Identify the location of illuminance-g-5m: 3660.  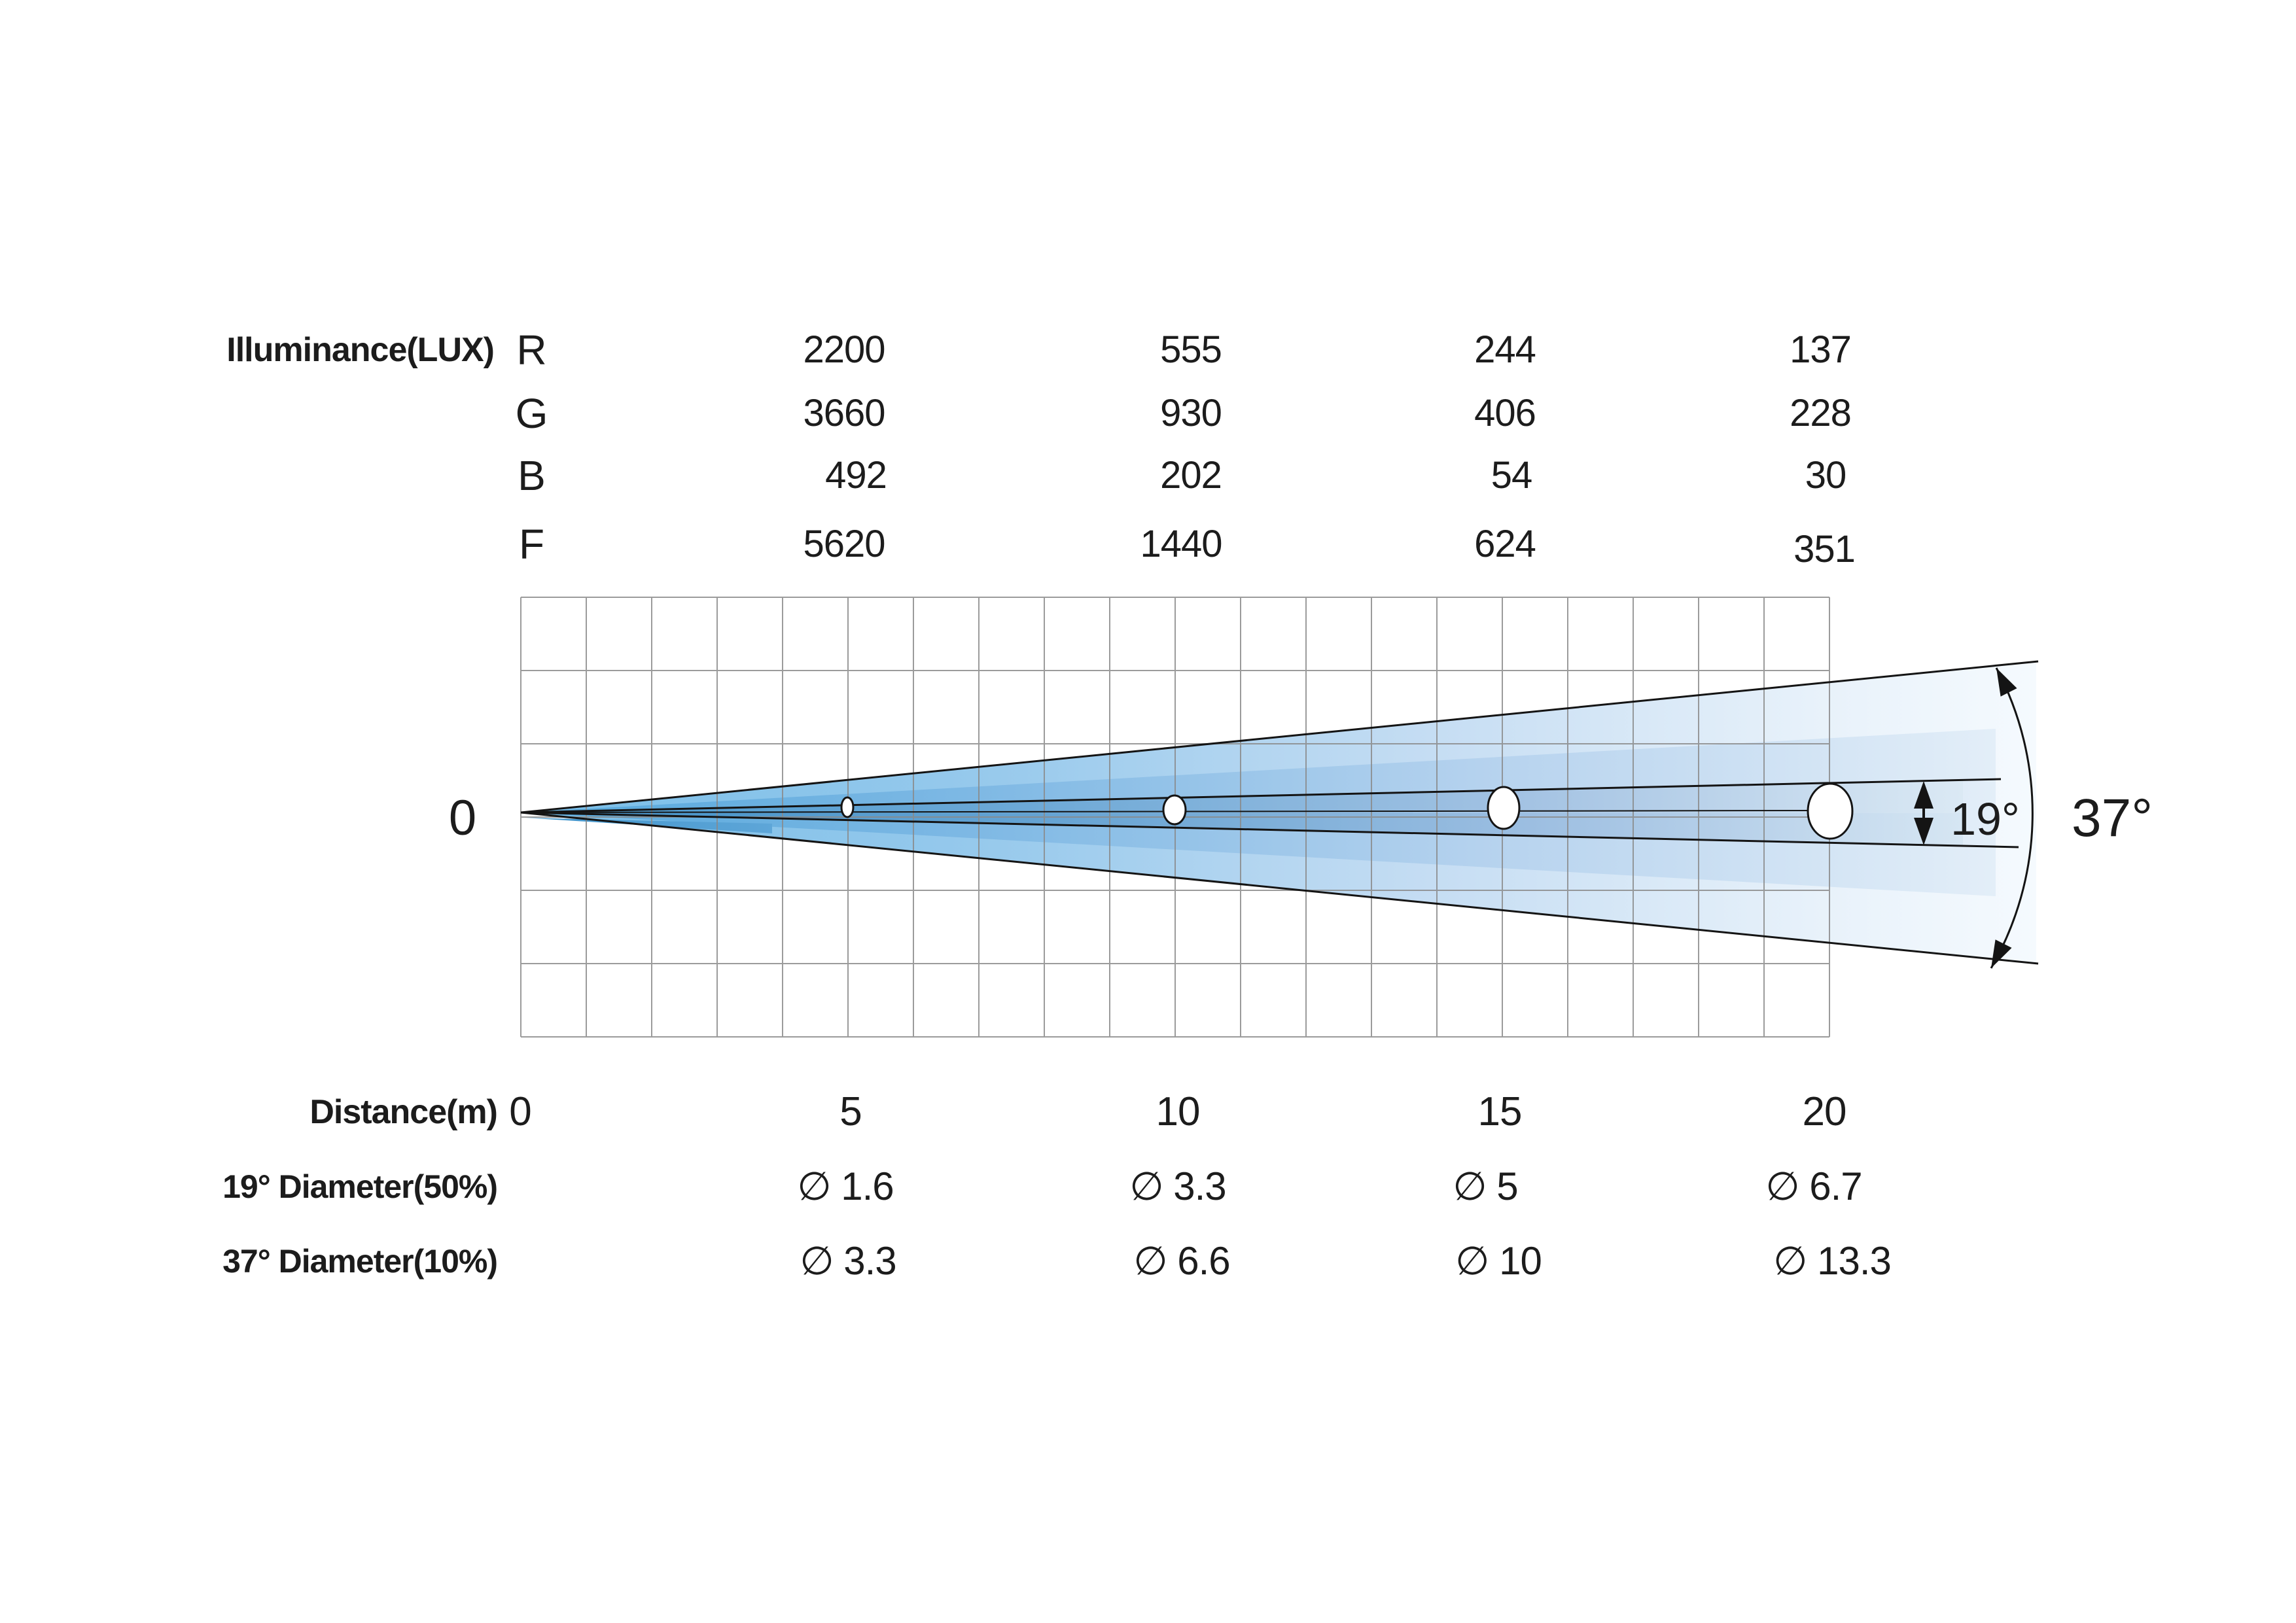
(844, 413).